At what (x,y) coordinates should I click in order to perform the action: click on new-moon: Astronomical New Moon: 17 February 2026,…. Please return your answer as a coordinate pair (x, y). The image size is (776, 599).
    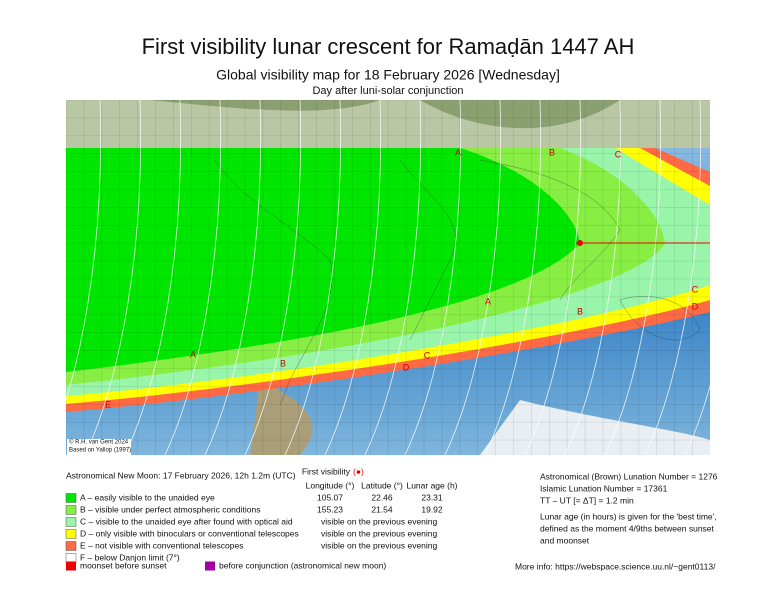
    Looking at the image, I should click on (181, 475).